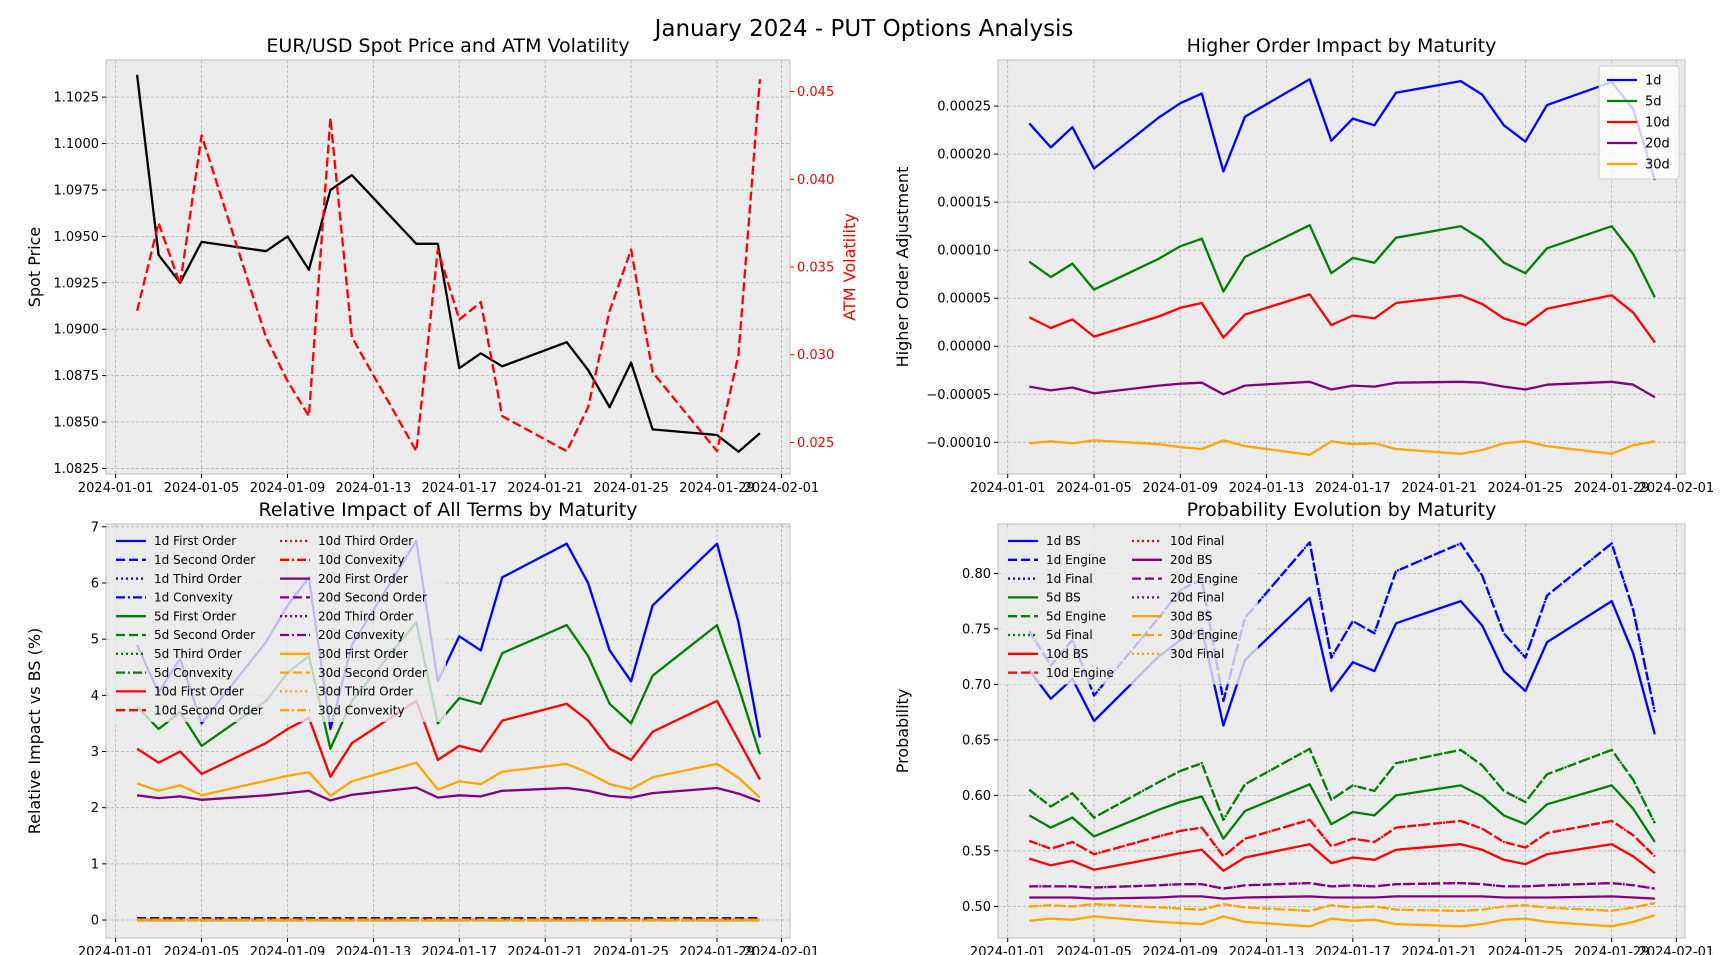  I want to click on legend-label: 30d, so click(1657, 165).